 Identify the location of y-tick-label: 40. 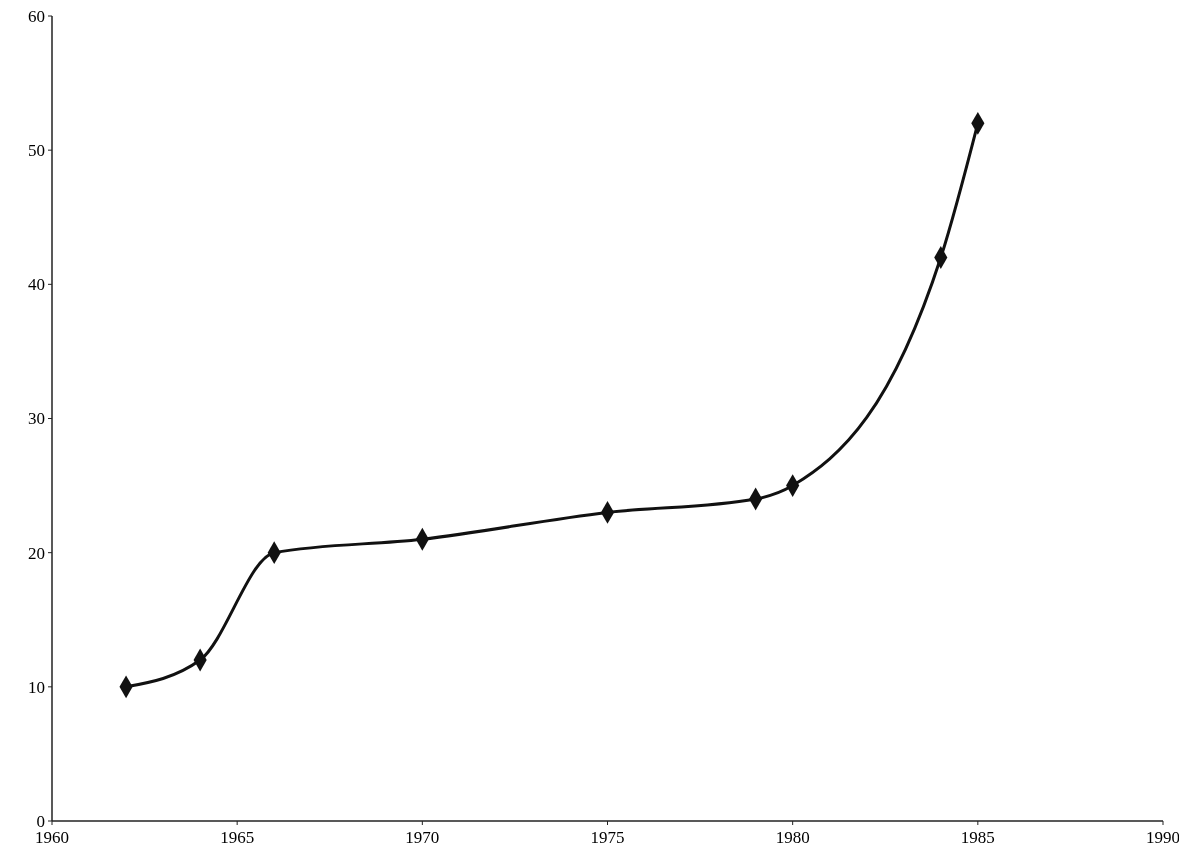
(36, 285).